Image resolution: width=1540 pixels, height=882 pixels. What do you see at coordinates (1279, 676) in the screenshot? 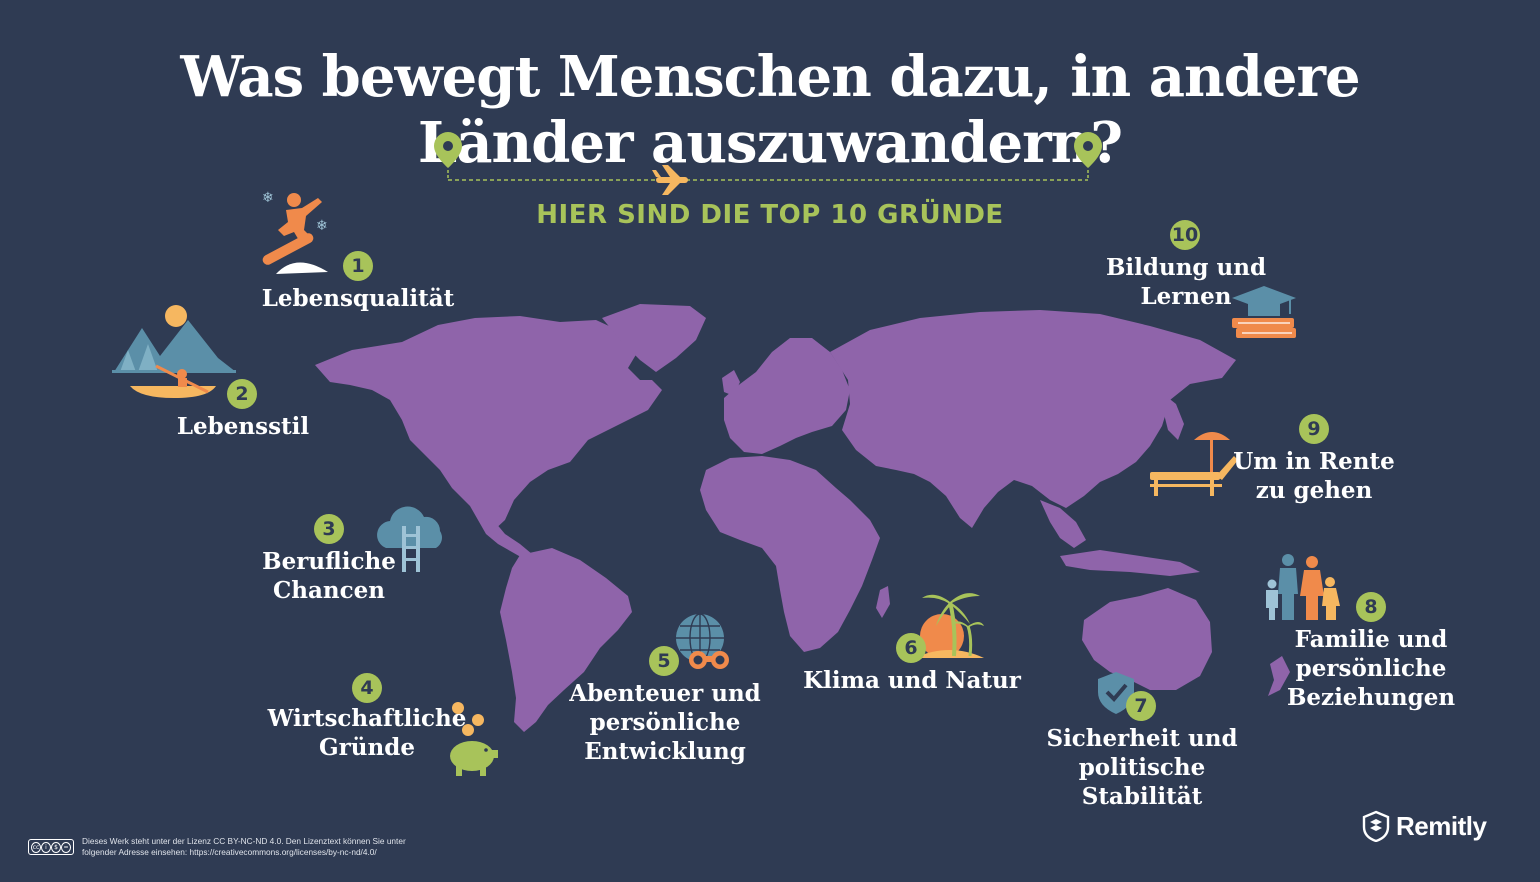
I see `new-zealand-shape` at bounding box center [1279, 676].